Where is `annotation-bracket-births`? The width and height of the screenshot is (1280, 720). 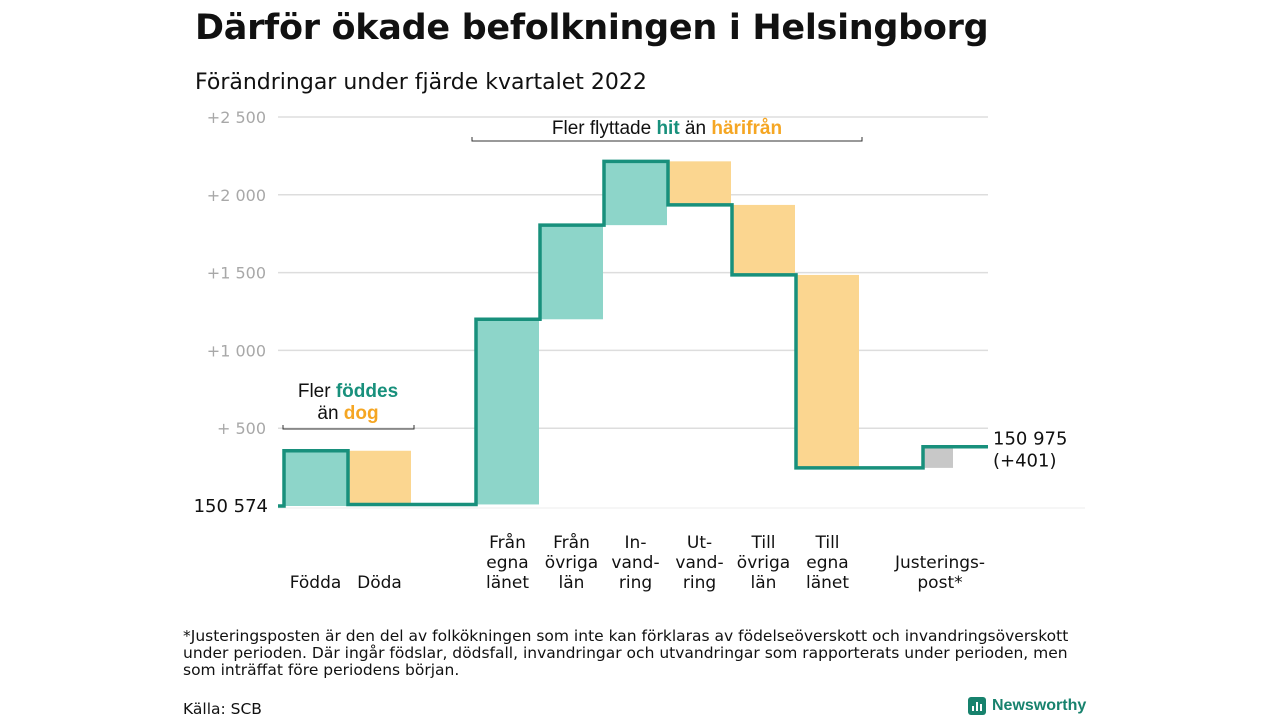 annotation-bracket-births is located at coordinates (348, 427).